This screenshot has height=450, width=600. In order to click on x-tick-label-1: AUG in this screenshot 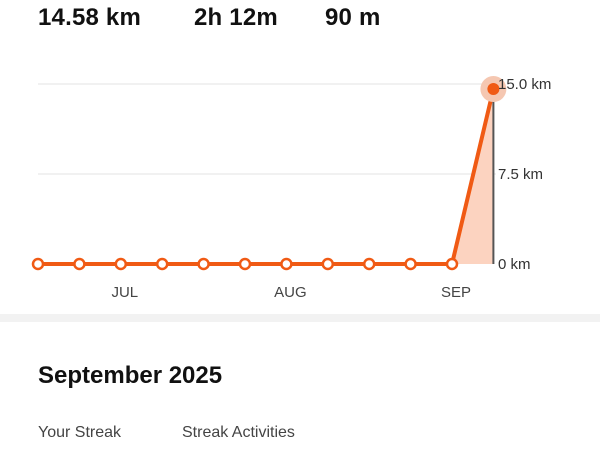, I will do `click(290, 292)`.